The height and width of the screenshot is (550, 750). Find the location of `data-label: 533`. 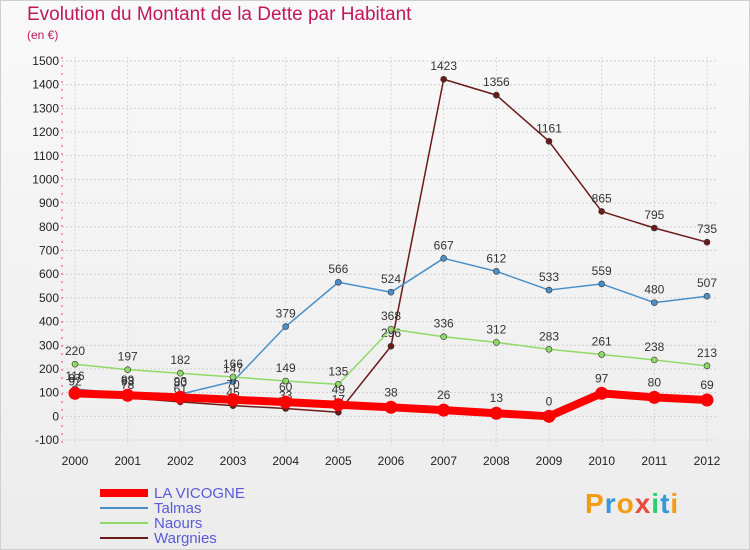

data-label: 533 is located at coordinates (549, 277).